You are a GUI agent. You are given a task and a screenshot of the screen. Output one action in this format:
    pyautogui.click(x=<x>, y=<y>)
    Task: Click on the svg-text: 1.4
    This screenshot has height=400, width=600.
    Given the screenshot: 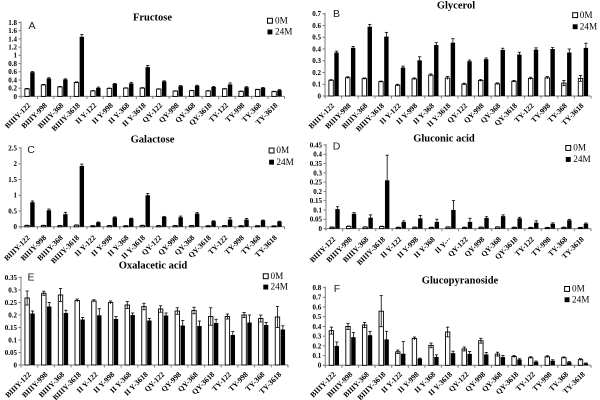 What is the action you would take?
    pyautogui.click(x=12, y=39)
    